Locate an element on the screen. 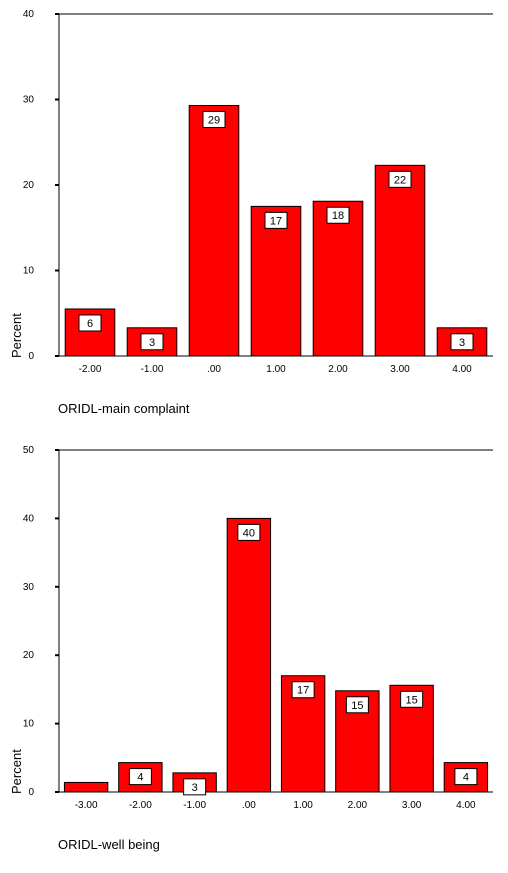  data-label: 22 is located at coordinates (400, 180).